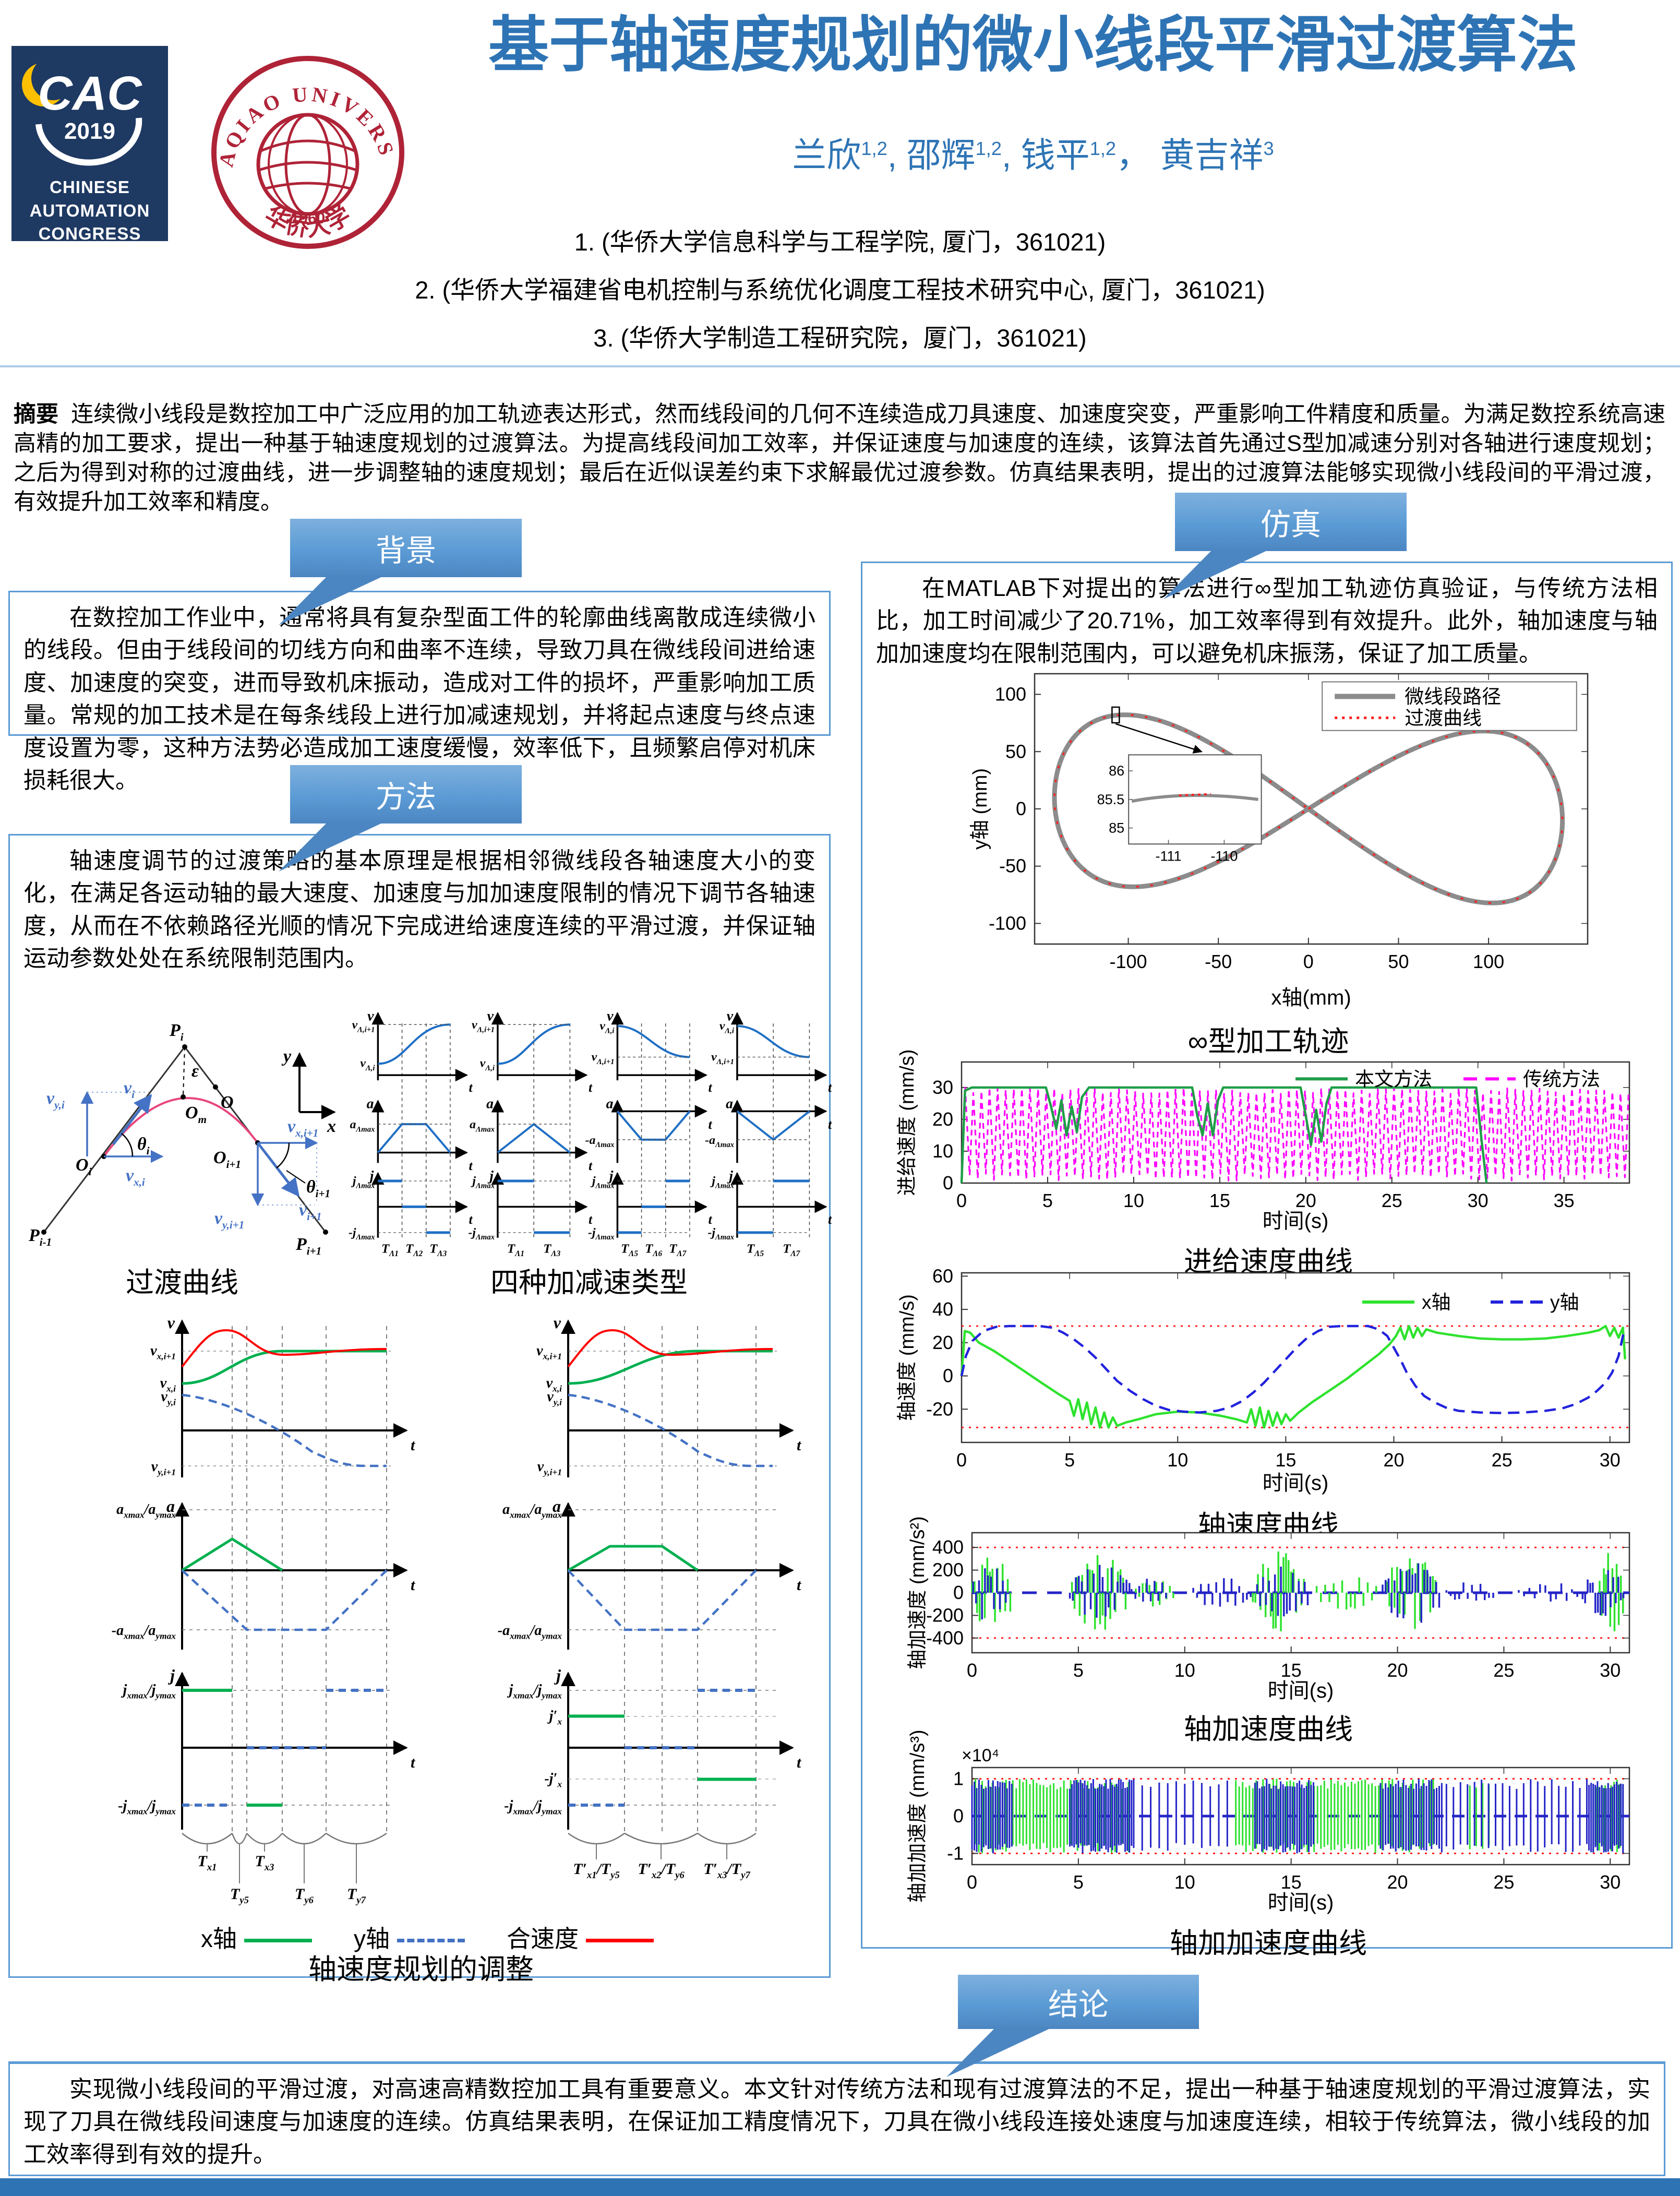 This screenshot has height=2196, width=1680. Describe the element at coordinates (1269, 1943) in the screenshot. I see `caption-axis-jerk: 轴加加速度曲线` at that location.